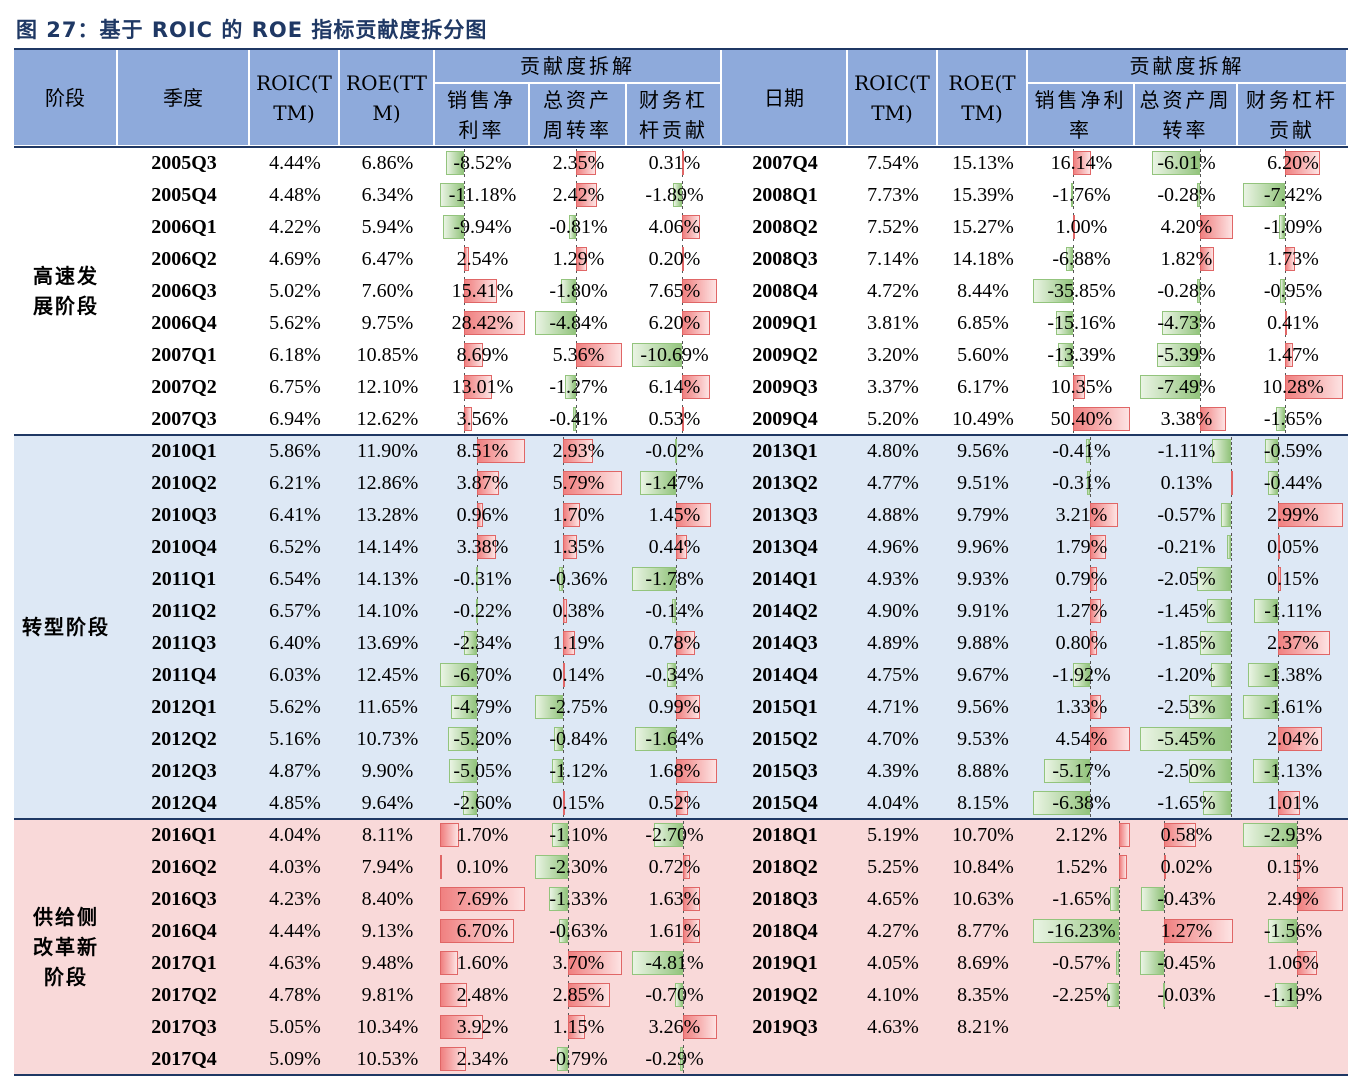 The image size is (1364, 1078). I want to click on header-cell: ROE(TTM), so click(983, 98).